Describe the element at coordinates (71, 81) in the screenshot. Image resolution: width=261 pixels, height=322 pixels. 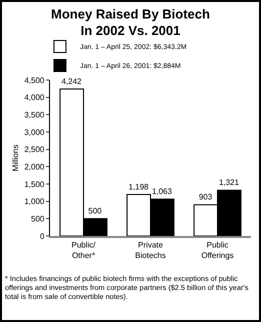
I see `data-label: 4,242` at that location.